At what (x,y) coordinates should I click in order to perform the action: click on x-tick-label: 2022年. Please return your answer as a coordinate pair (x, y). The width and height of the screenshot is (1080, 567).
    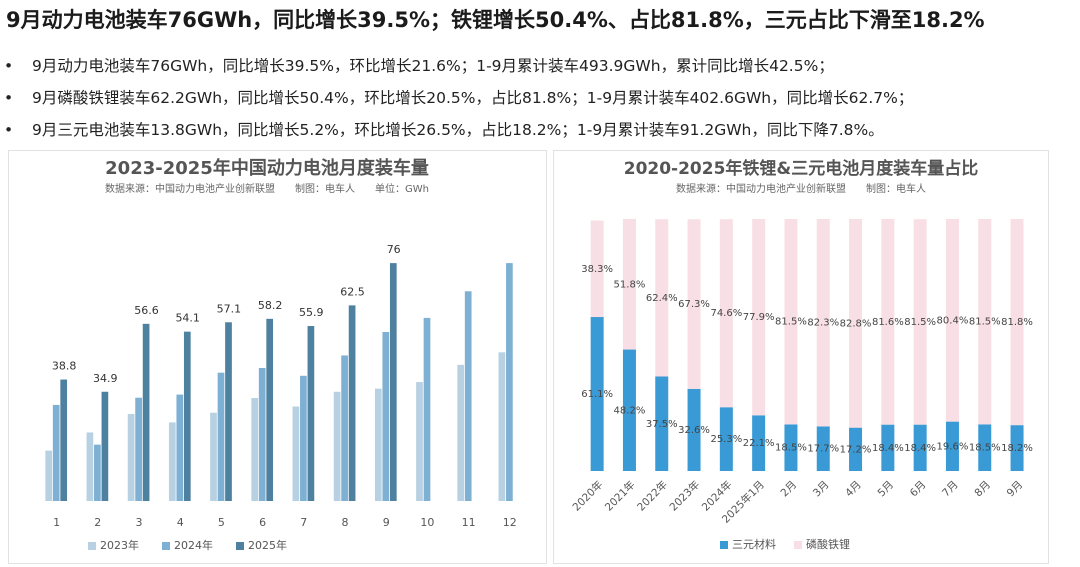
    Looking at the image, I should click on (652, 496).